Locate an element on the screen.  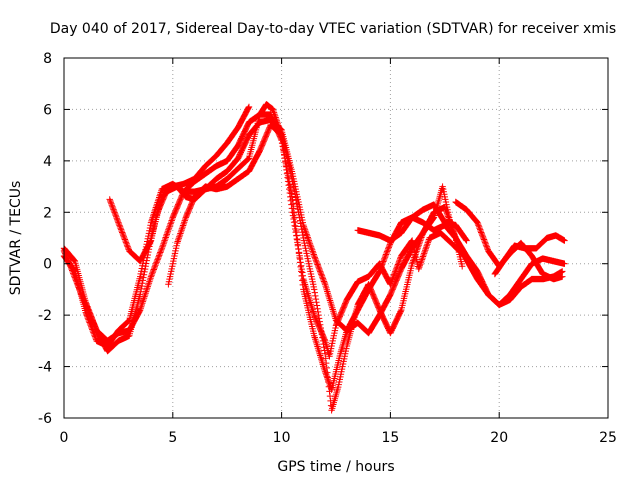
x-tick-label: 0 is located at coordinates (64, 438).